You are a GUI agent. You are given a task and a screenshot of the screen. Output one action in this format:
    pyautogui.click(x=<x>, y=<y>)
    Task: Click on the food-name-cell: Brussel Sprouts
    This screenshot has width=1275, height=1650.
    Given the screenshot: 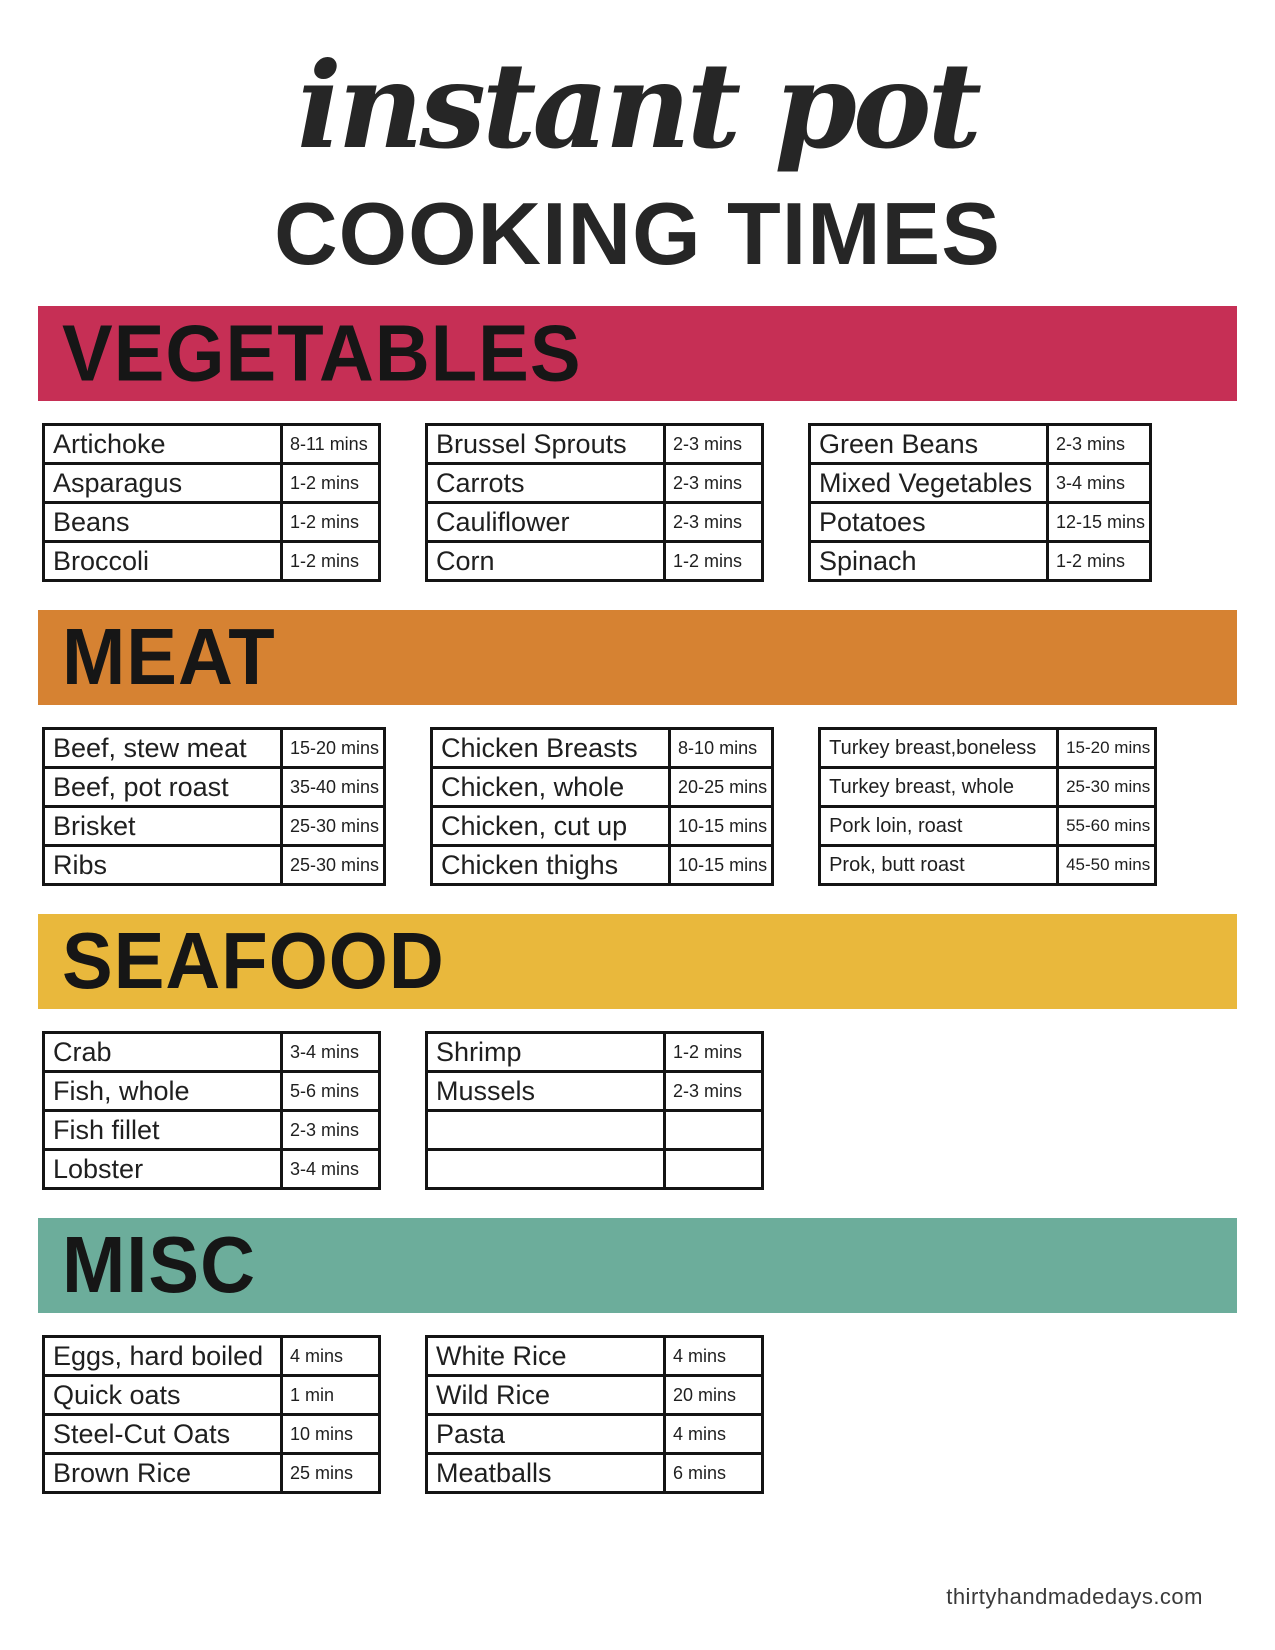 What is the action you would take?
    pyautogui.click(x=545, y=444)
    